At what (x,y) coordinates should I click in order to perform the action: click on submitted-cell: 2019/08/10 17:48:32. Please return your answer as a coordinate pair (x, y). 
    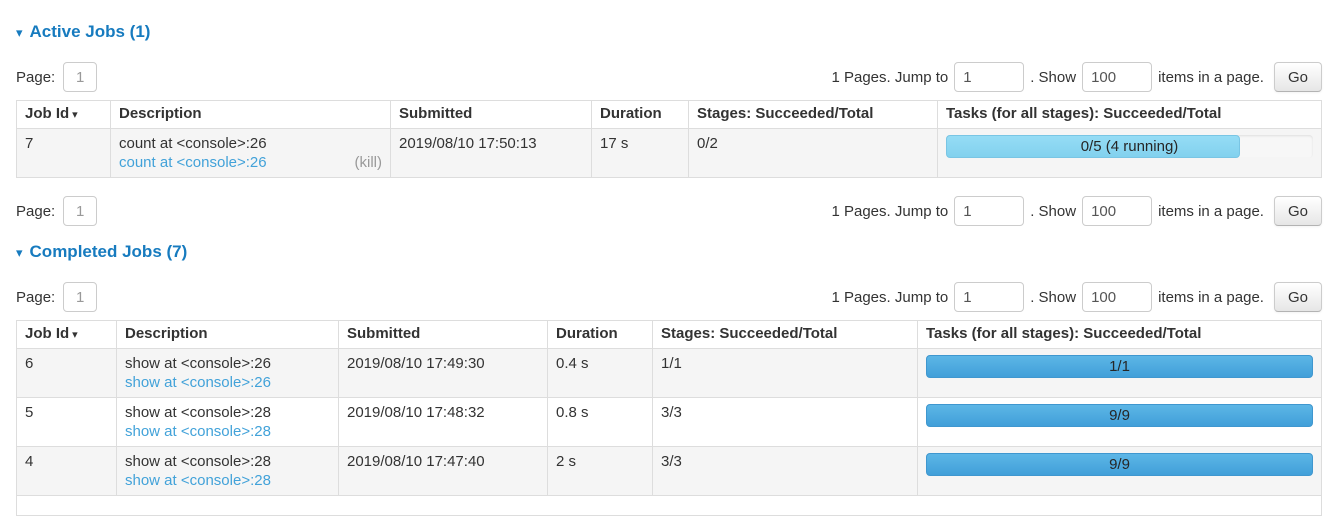
    Looking at the image, I should click on (443, 422).